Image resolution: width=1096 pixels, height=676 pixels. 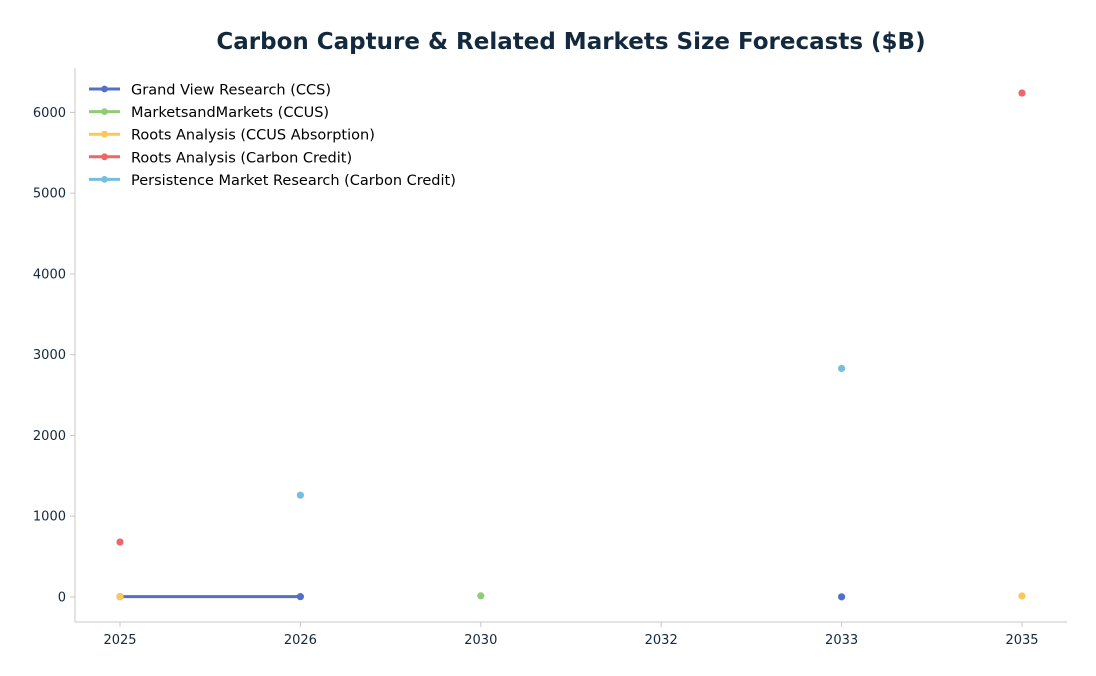 I want to click on legend-item: Grand View Research (CCS), so click(x=210, y=91).